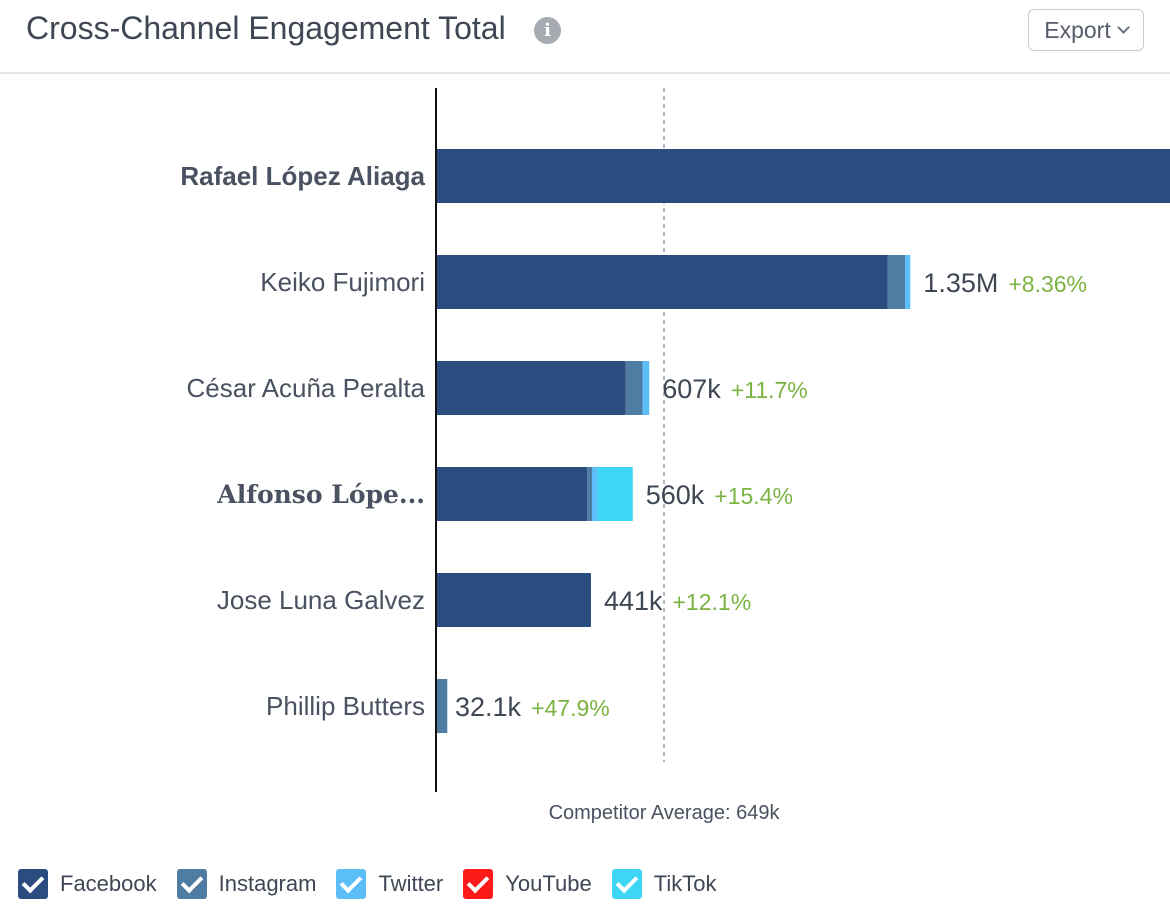 Image resolution: width=1170 pixels, height=920 pixels. I want to click on legend-item-instagram: Instagram, so click(246, 884).